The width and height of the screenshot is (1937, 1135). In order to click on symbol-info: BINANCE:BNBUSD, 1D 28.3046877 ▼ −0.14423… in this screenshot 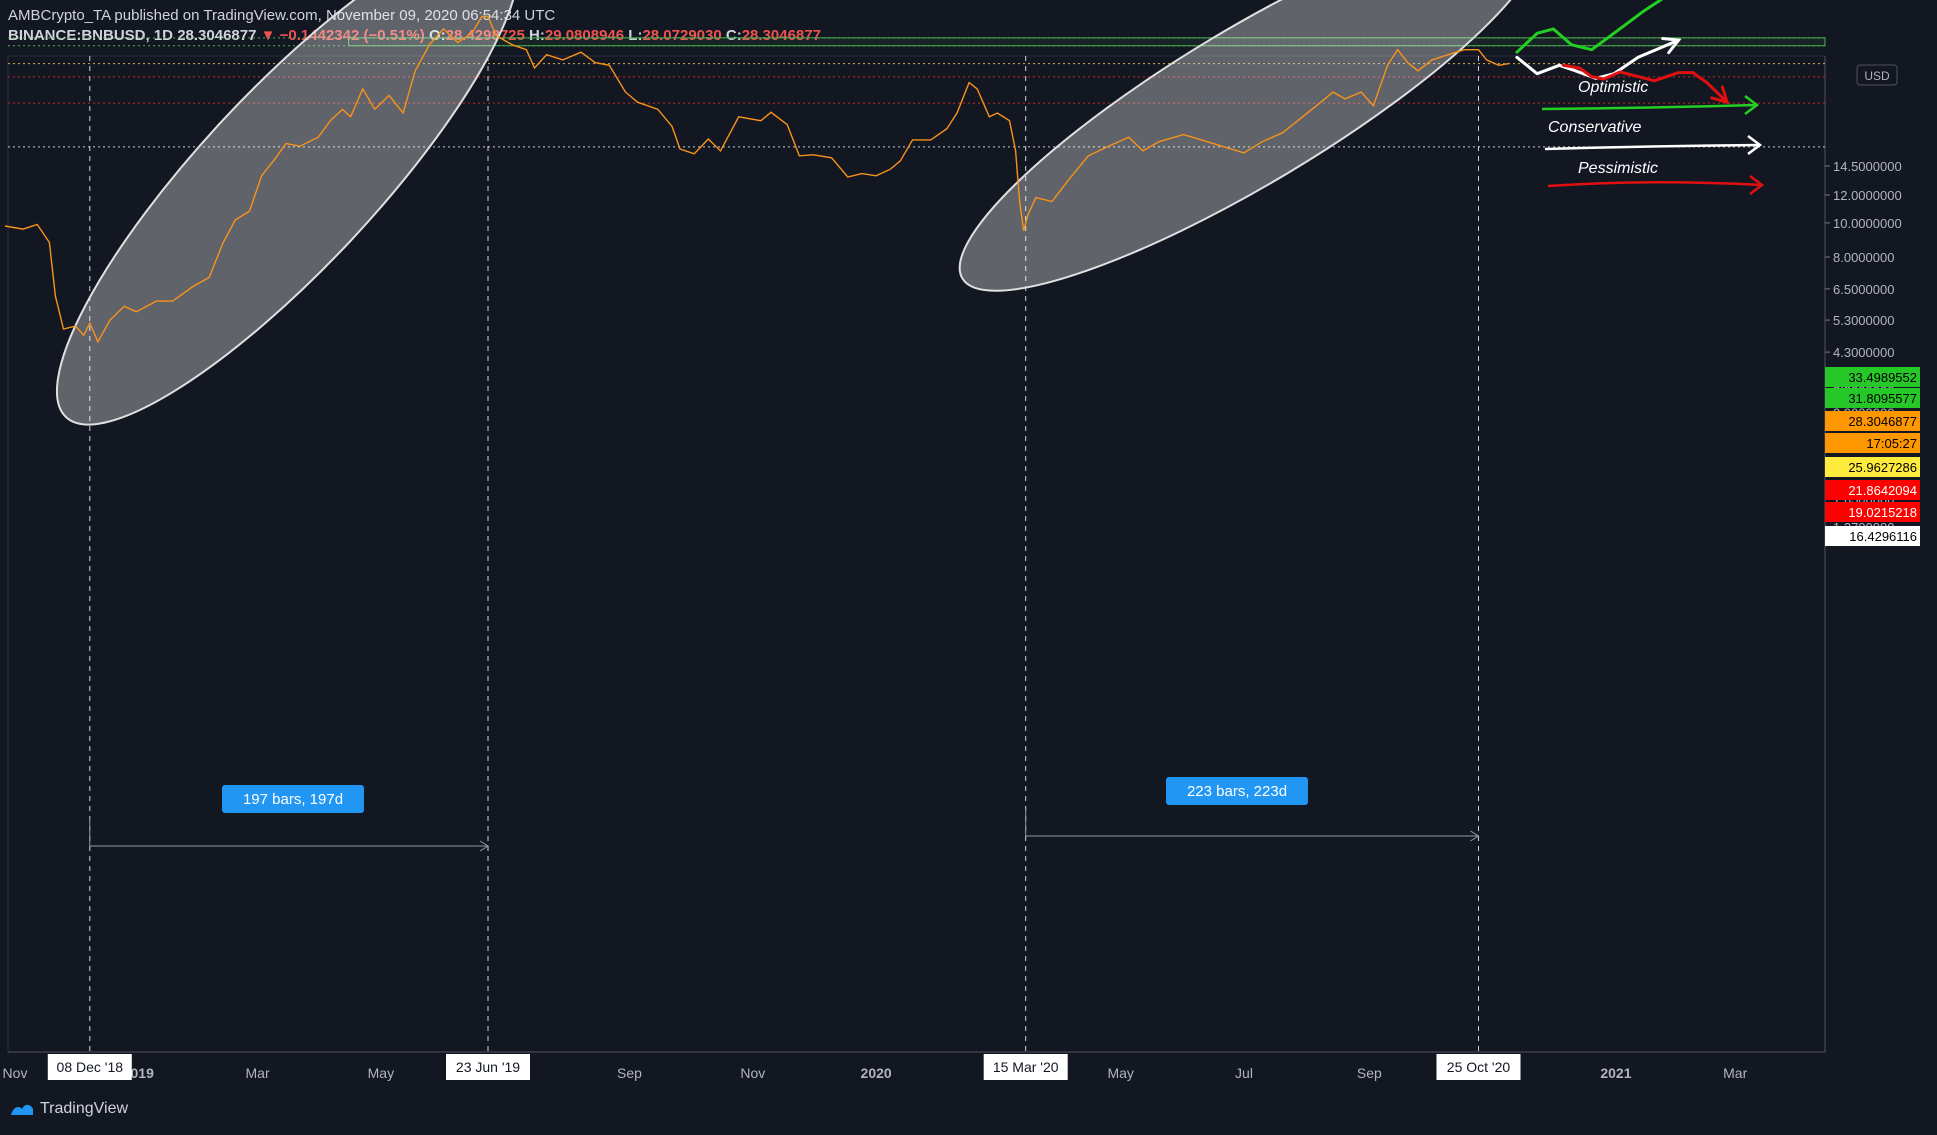, I will do `click(414, 35)`.